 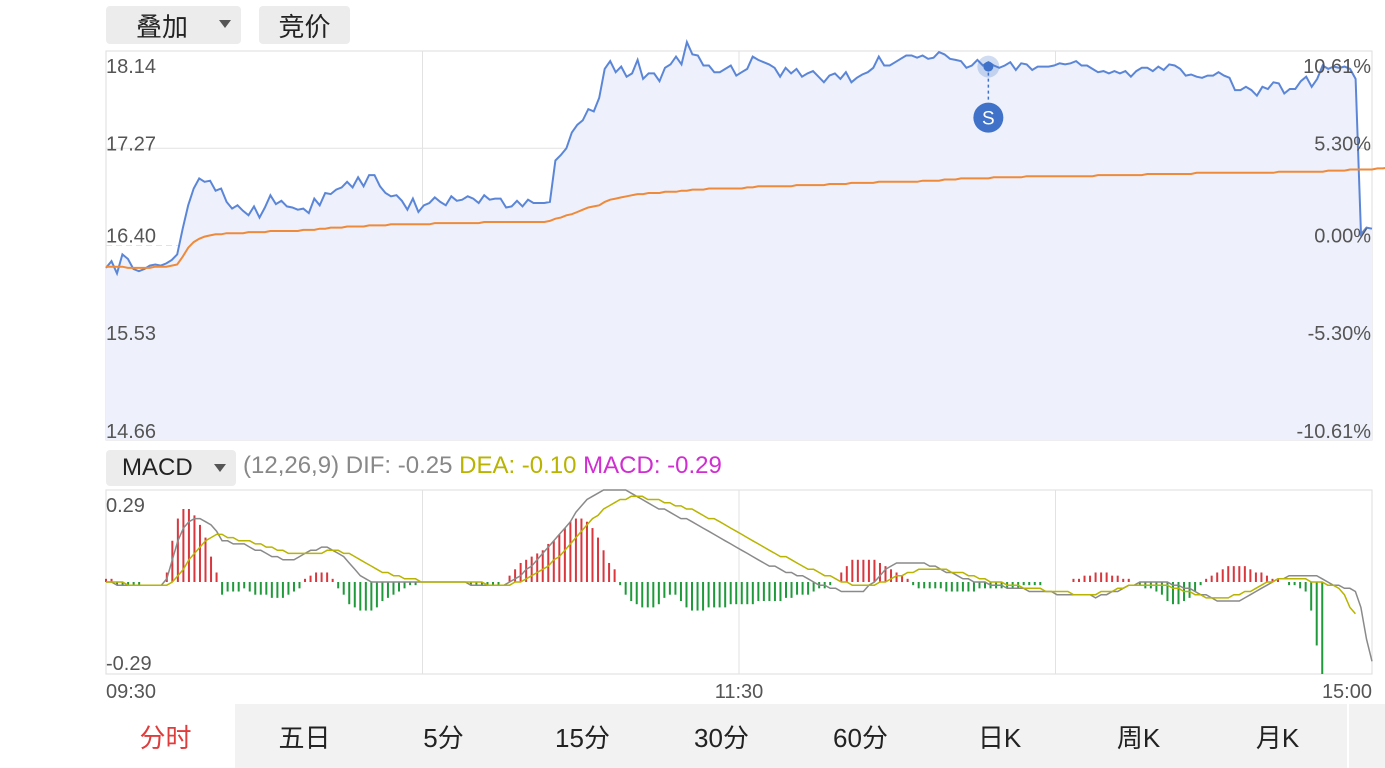 What do you see at coordinates (131, 432) in the screenshot?
I see `price-tick-left: 14.66` at bounding box center [131, 432].